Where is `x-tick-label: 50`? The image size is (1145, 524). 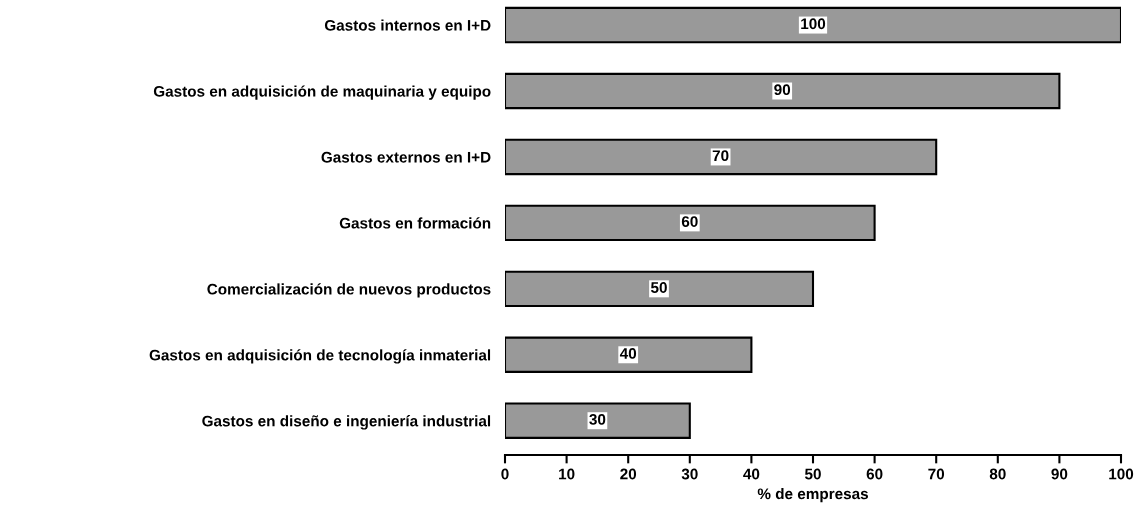
x-tick-label: 50 is located at coordinates (812, 474).